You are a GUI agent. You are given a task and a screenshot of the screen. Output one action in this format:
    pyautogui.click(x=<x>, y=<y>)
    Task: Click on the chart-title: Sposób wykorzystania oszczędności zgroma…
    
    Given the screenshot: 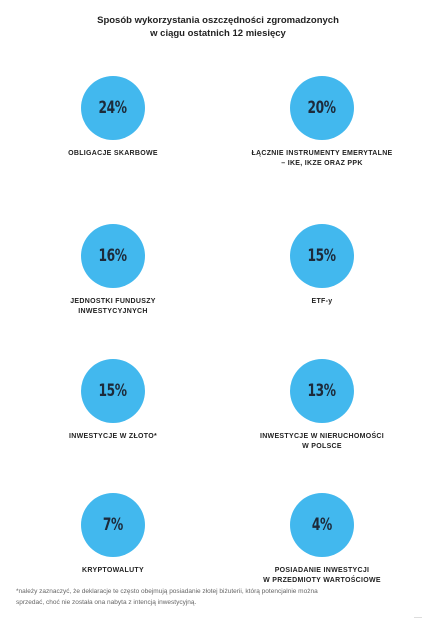 What is the action you would take?
    pyautogui.click(x=218, y=27)
    